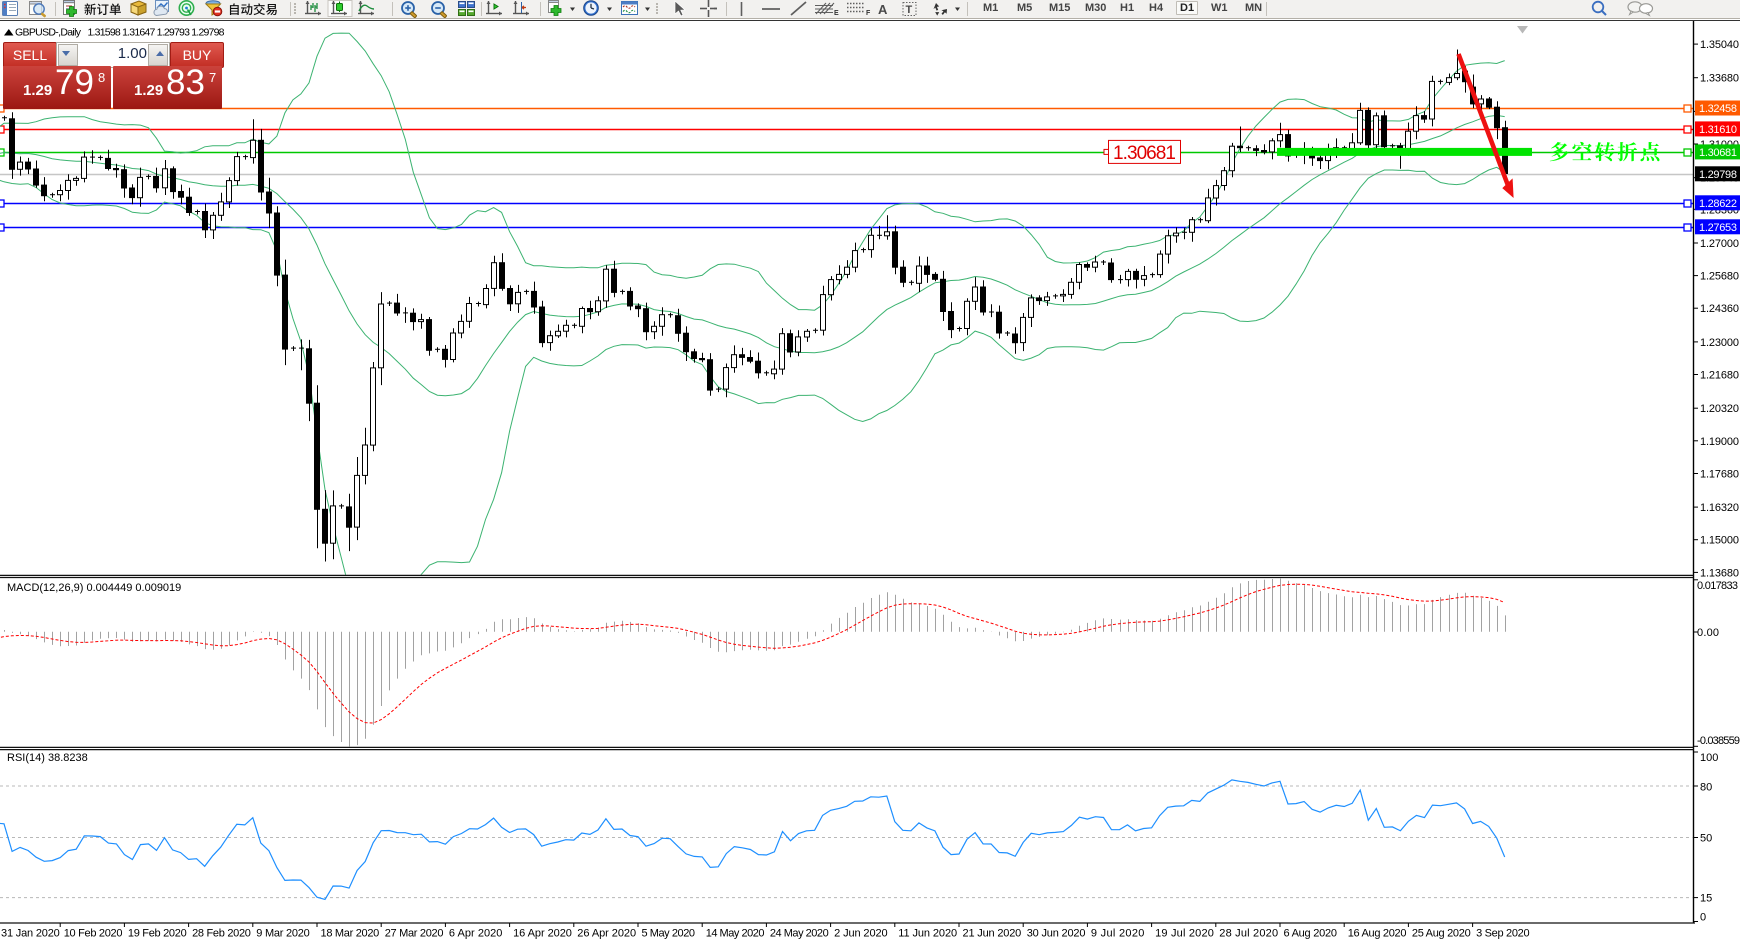  What do you see at coordinates (883, 9) in the screenshot?
I see `svg-text: A` at bounding box center [883, 9].